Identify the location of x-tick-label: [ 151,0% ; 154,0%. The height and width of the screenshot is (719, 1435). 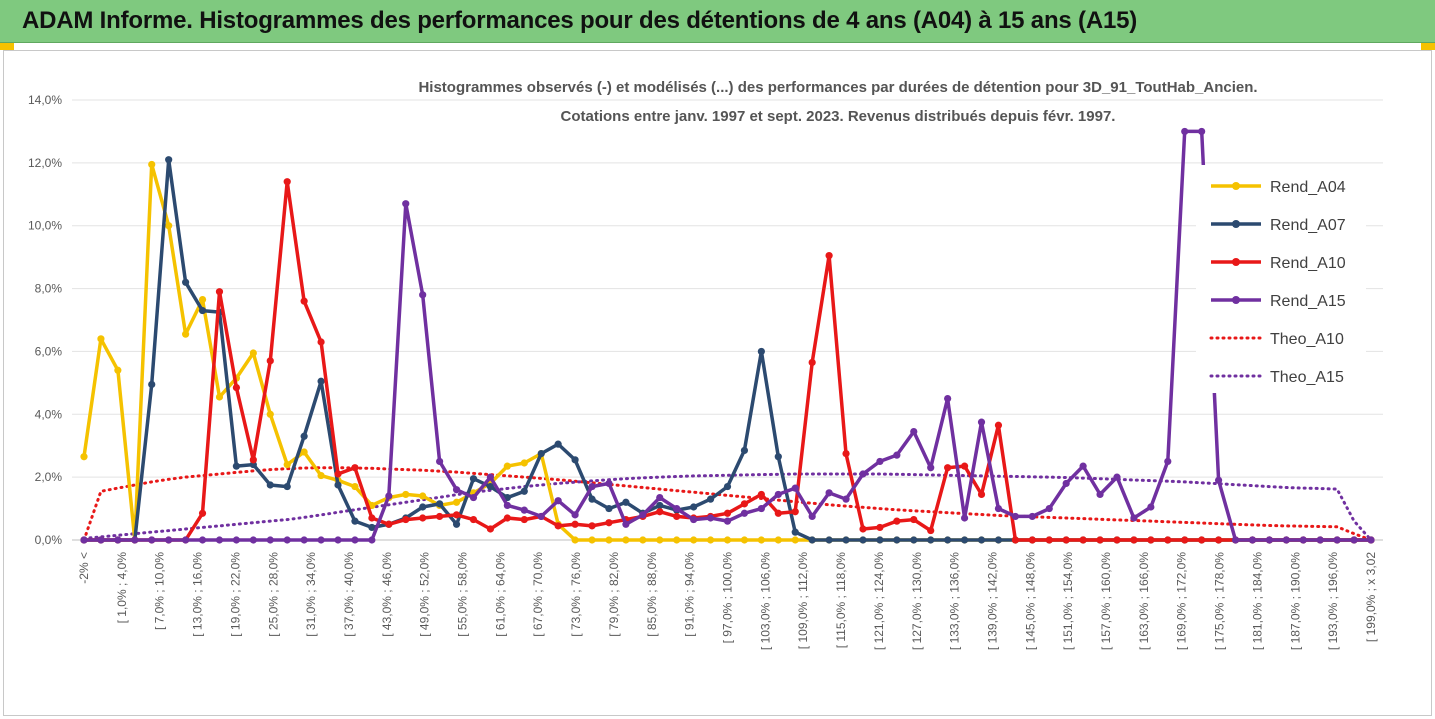
(1068, 601).